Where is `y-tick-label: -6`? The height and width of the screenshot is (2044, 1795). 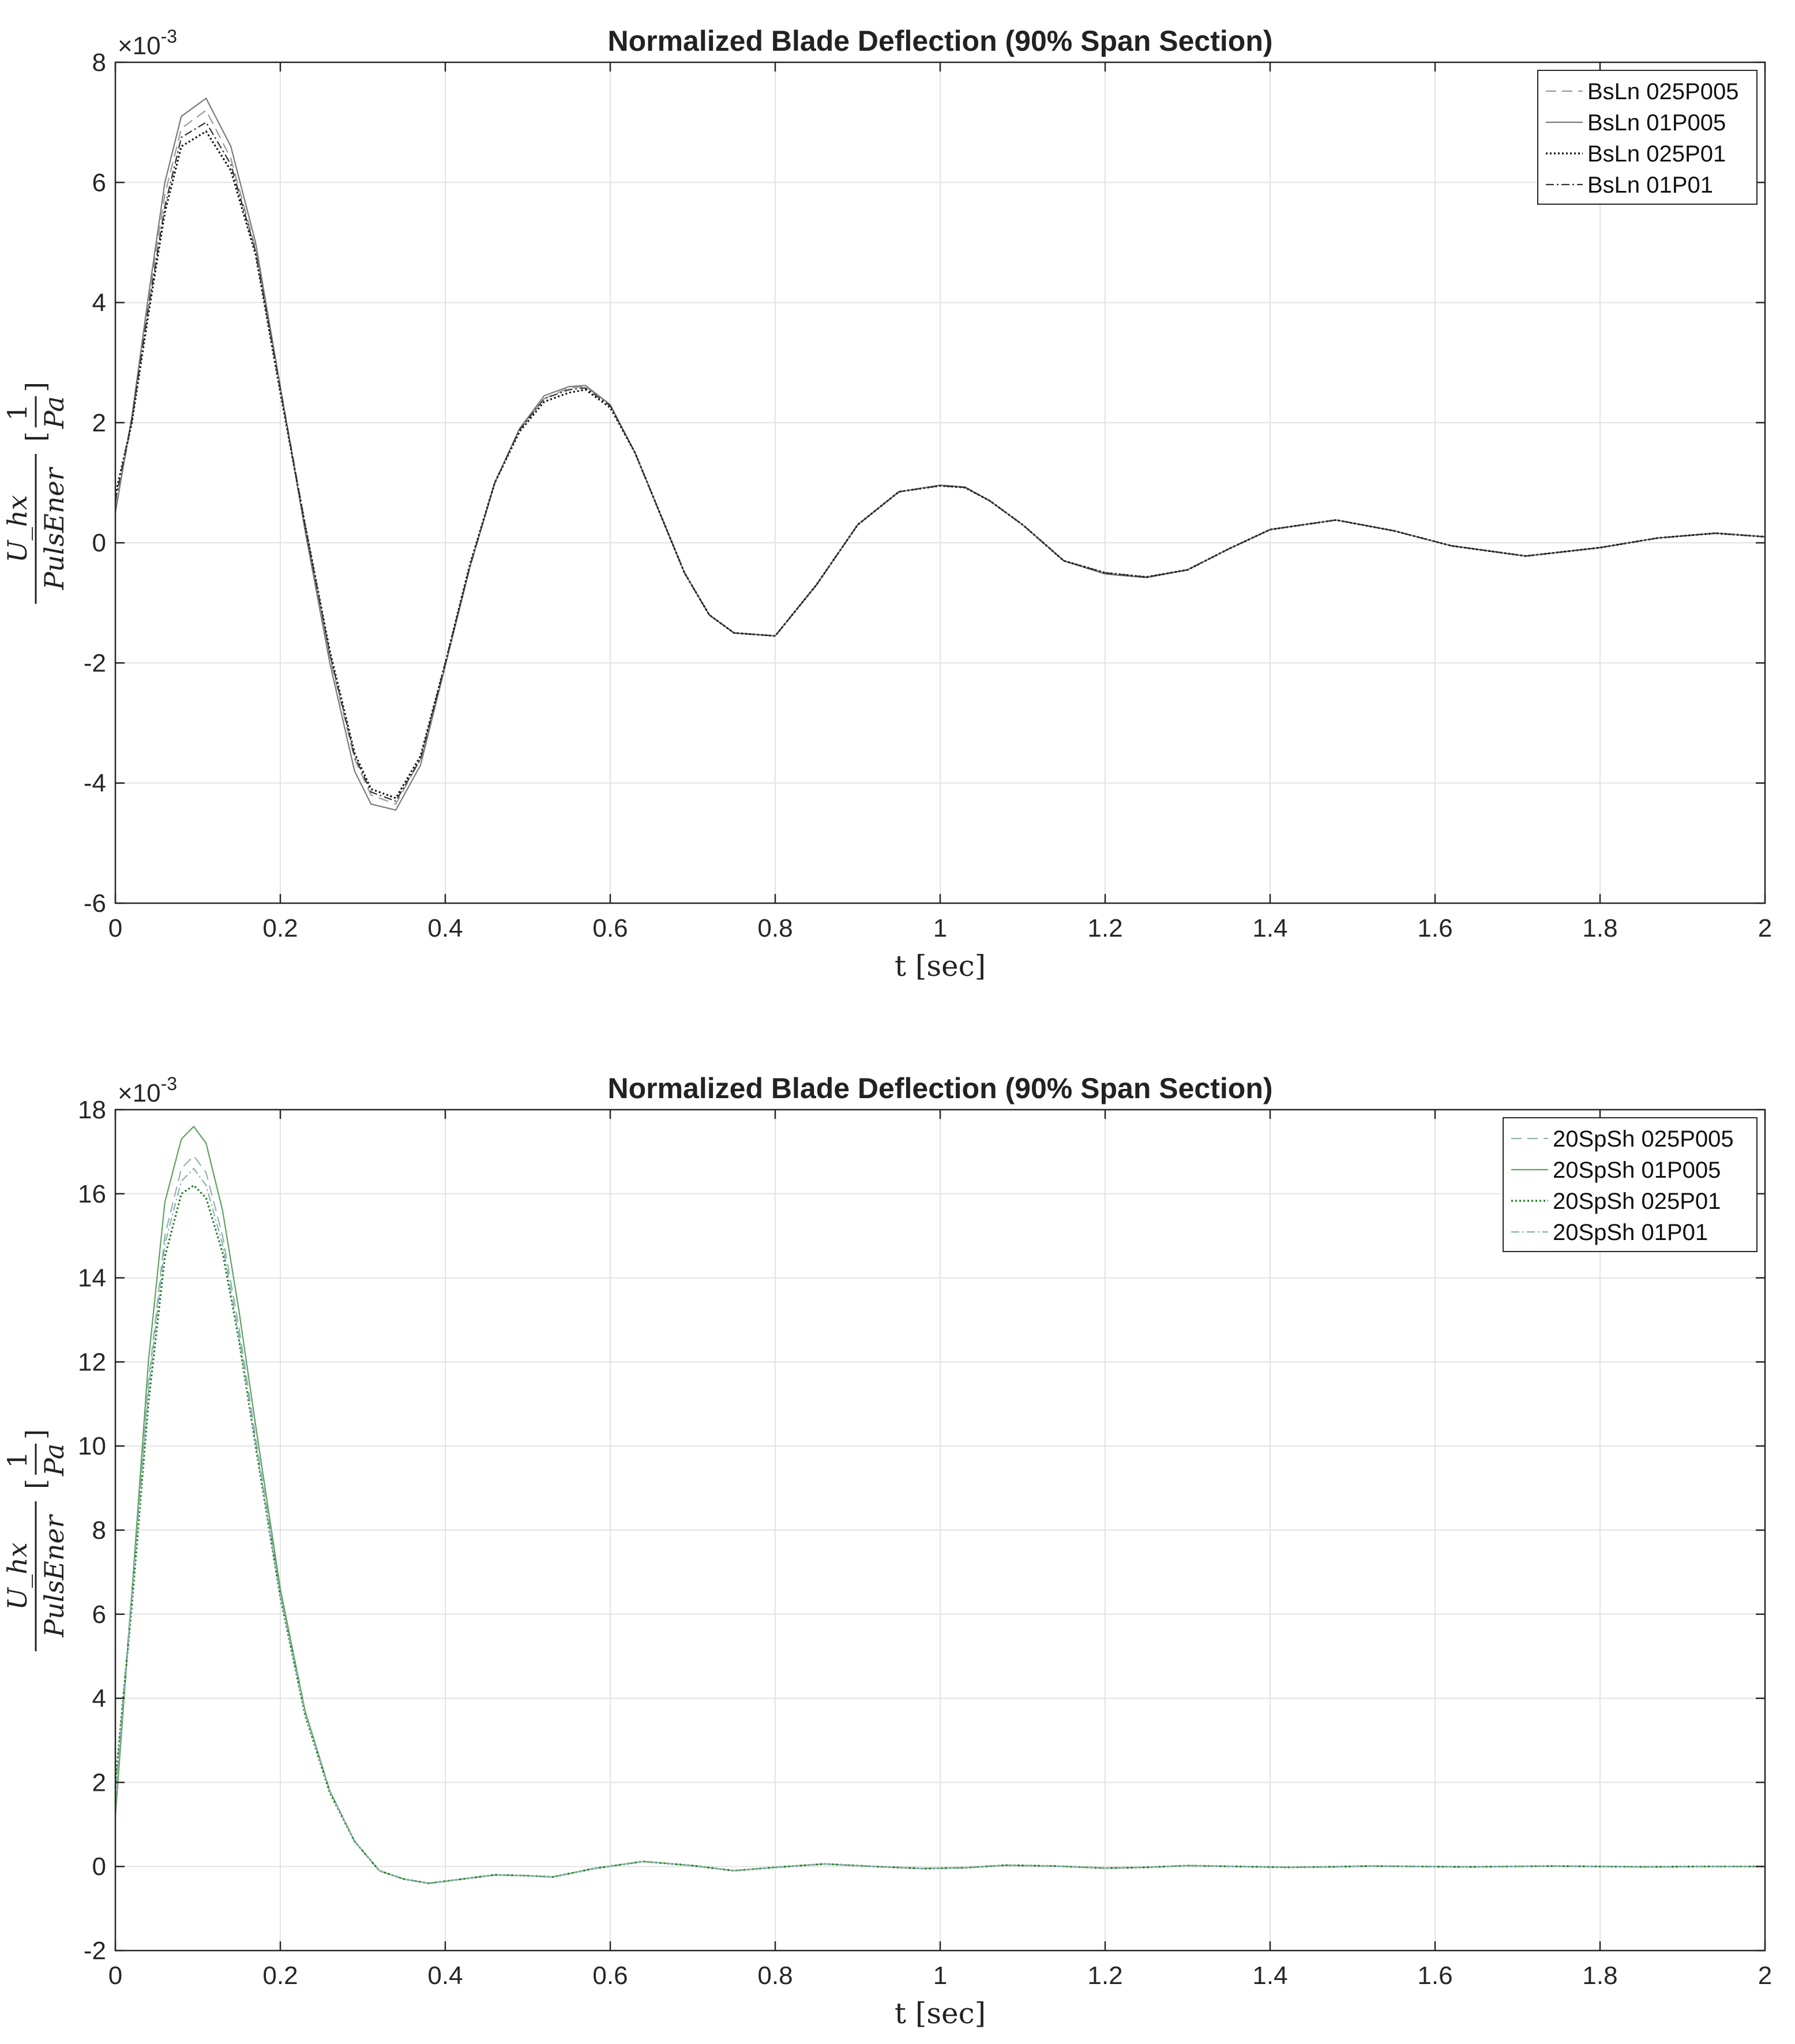 y-tick-label: -6 is located at coordinates (95, 903).